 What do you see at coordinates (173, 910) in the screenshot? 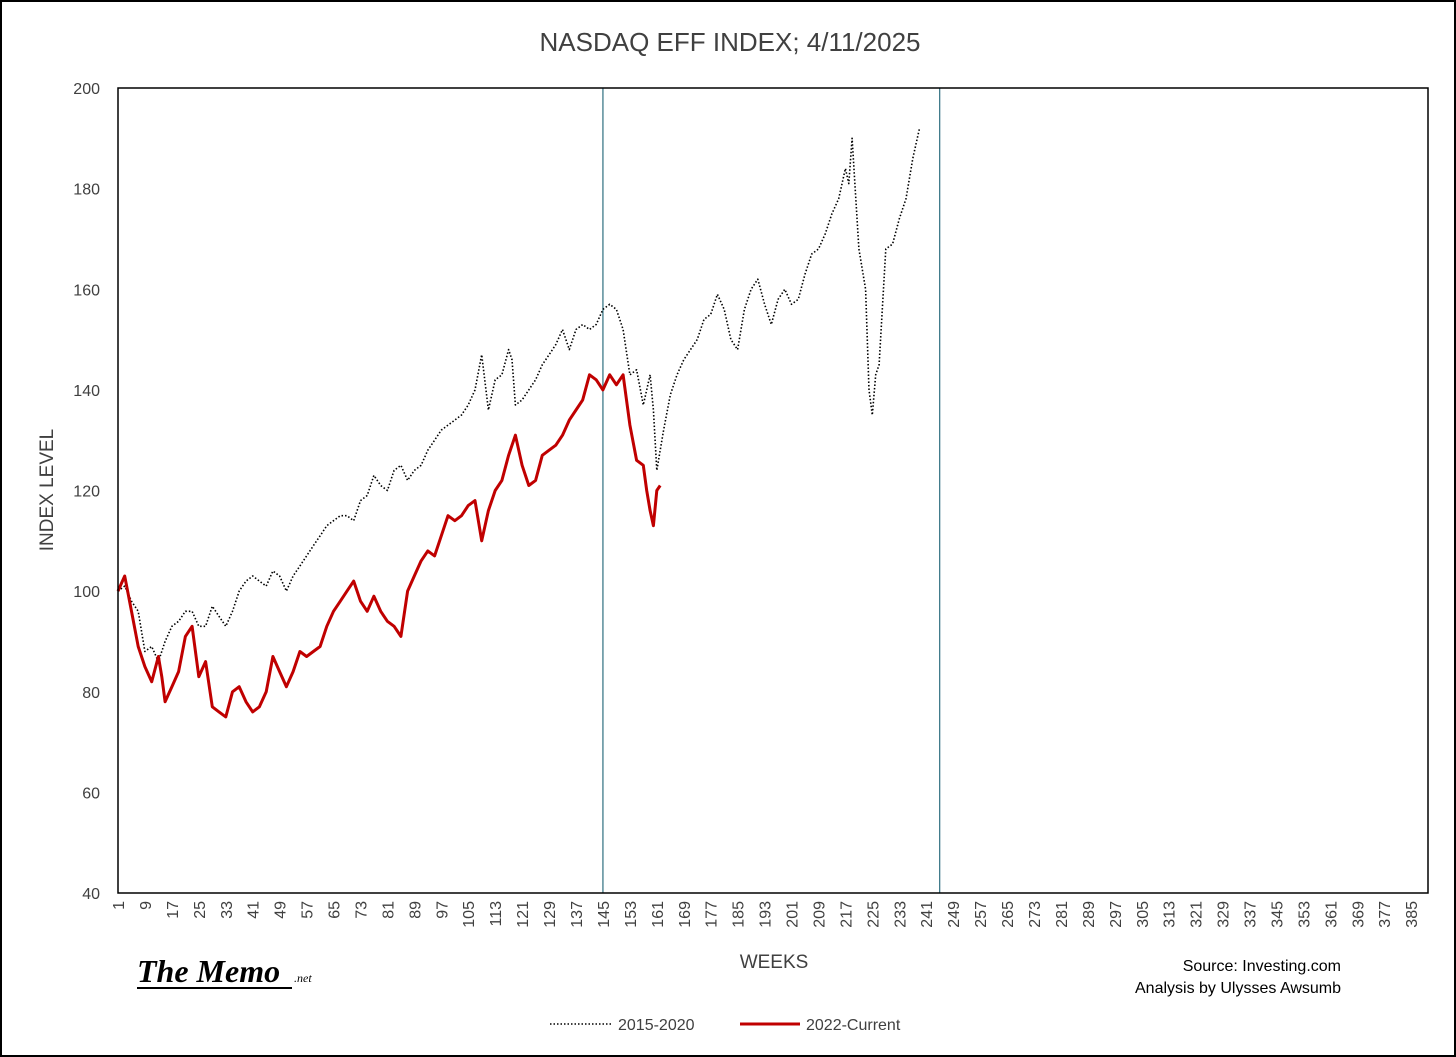
I see `x-tick-label: 17` at bounding box center [173, 910].